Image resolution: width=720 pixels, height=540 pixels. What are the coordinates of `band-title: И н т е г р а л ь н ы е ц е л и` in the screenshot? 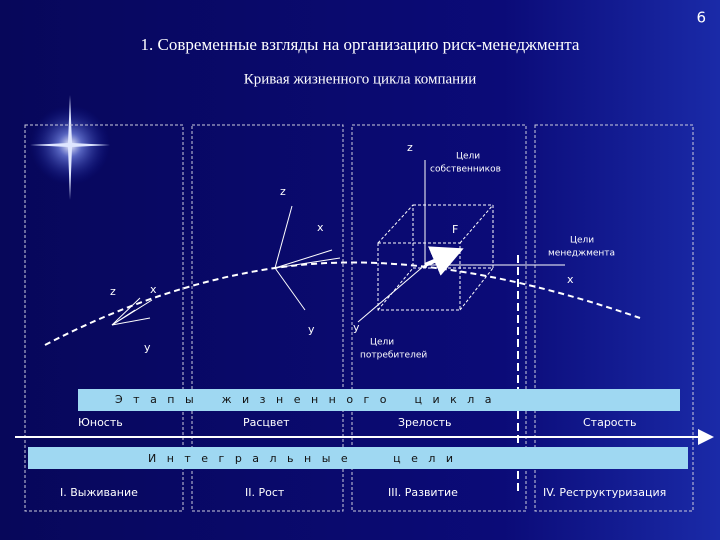 It's located at (300, 458).